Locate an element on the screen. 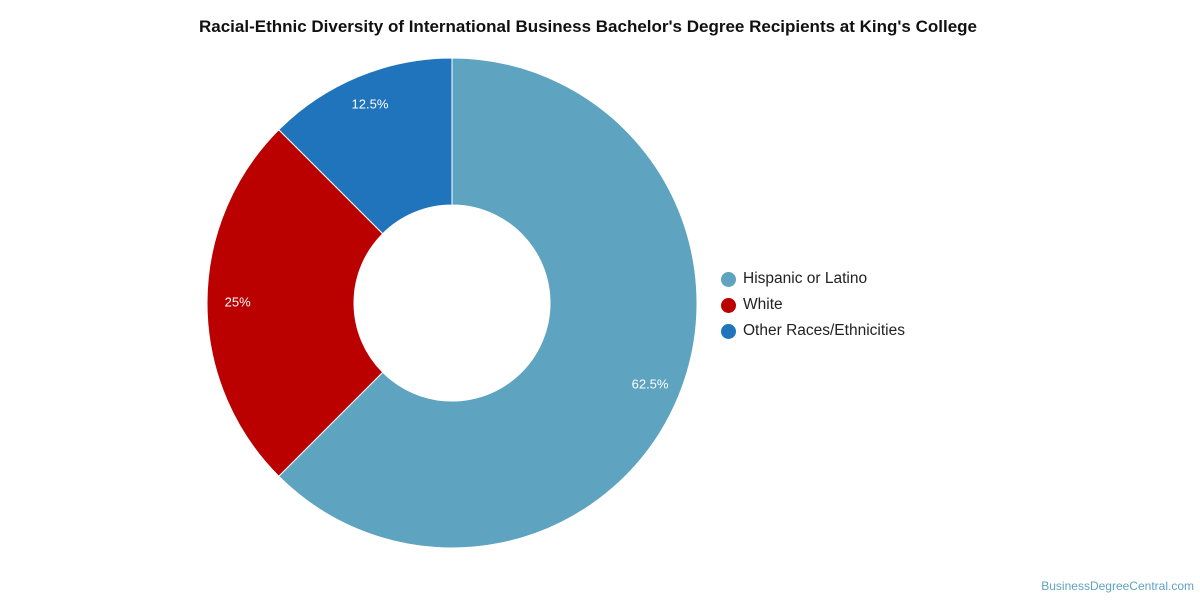 The height and width of the screenshot is (600, 1200). legend-item: Other Races/Ethnicities is located at coordinates (813, 331).